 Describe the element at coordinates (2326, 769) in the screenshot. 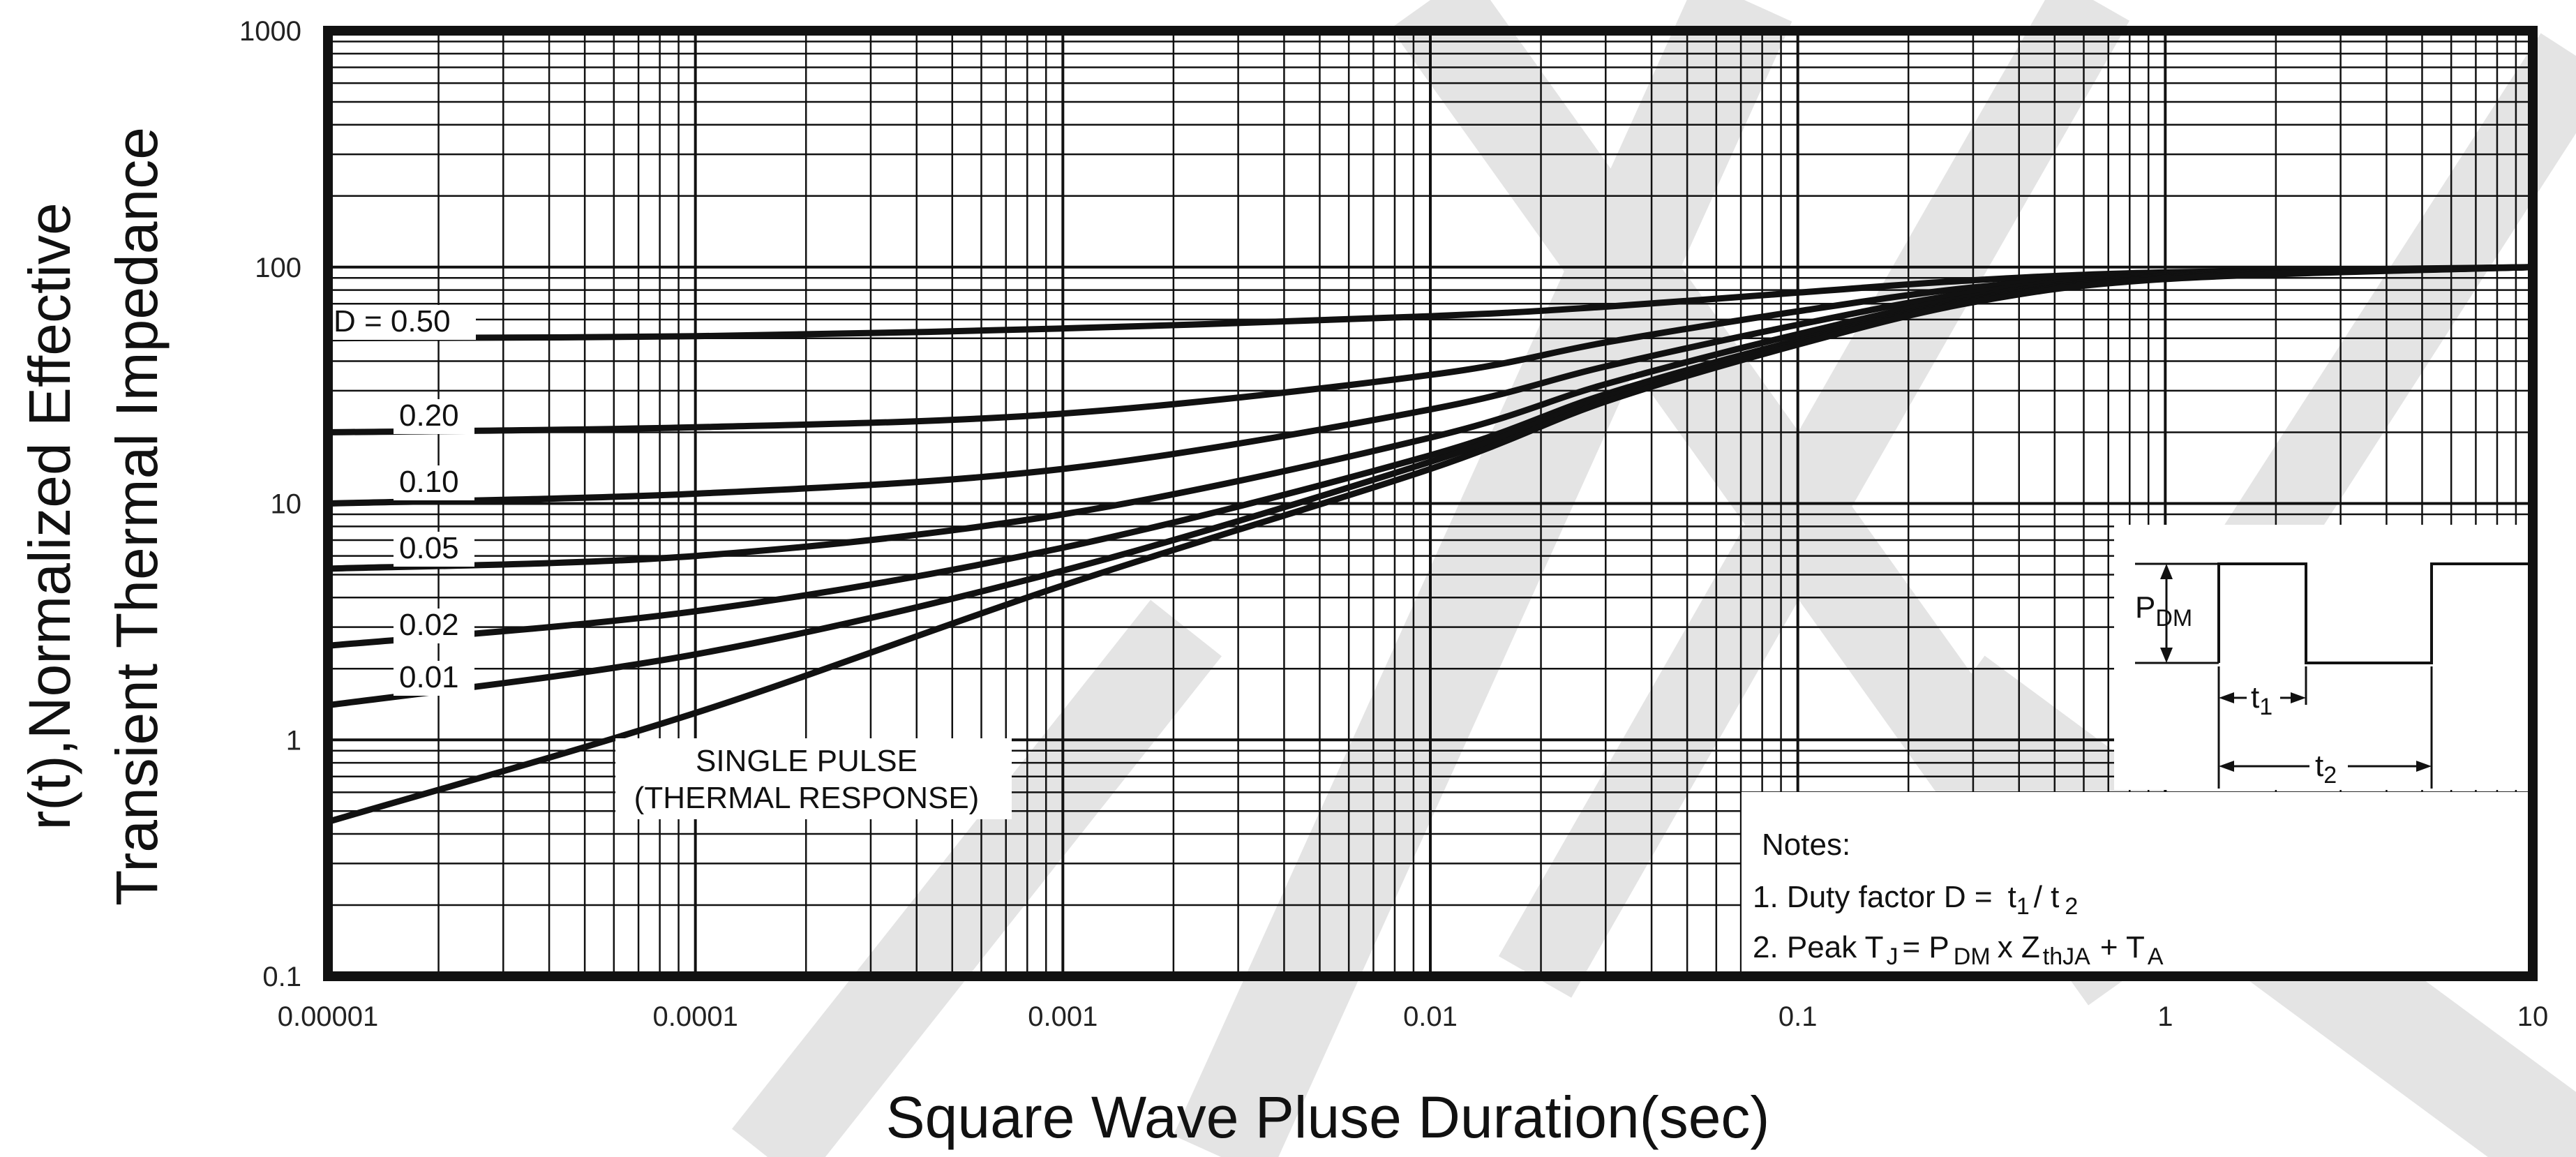

I see `t2-label: t2` at that location.